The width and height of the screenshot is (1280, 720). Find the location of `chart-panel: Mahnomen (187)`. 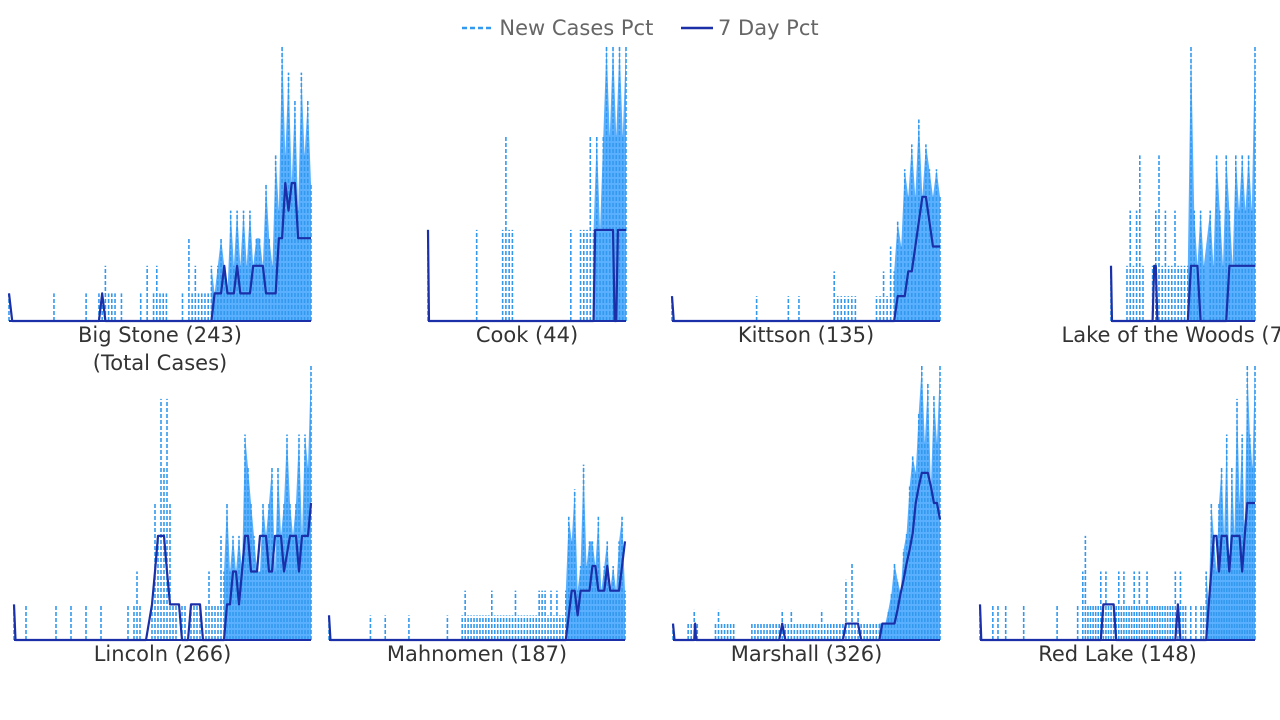

chart-panel: Mahnomen (187) is located at coordinates (477, 516).